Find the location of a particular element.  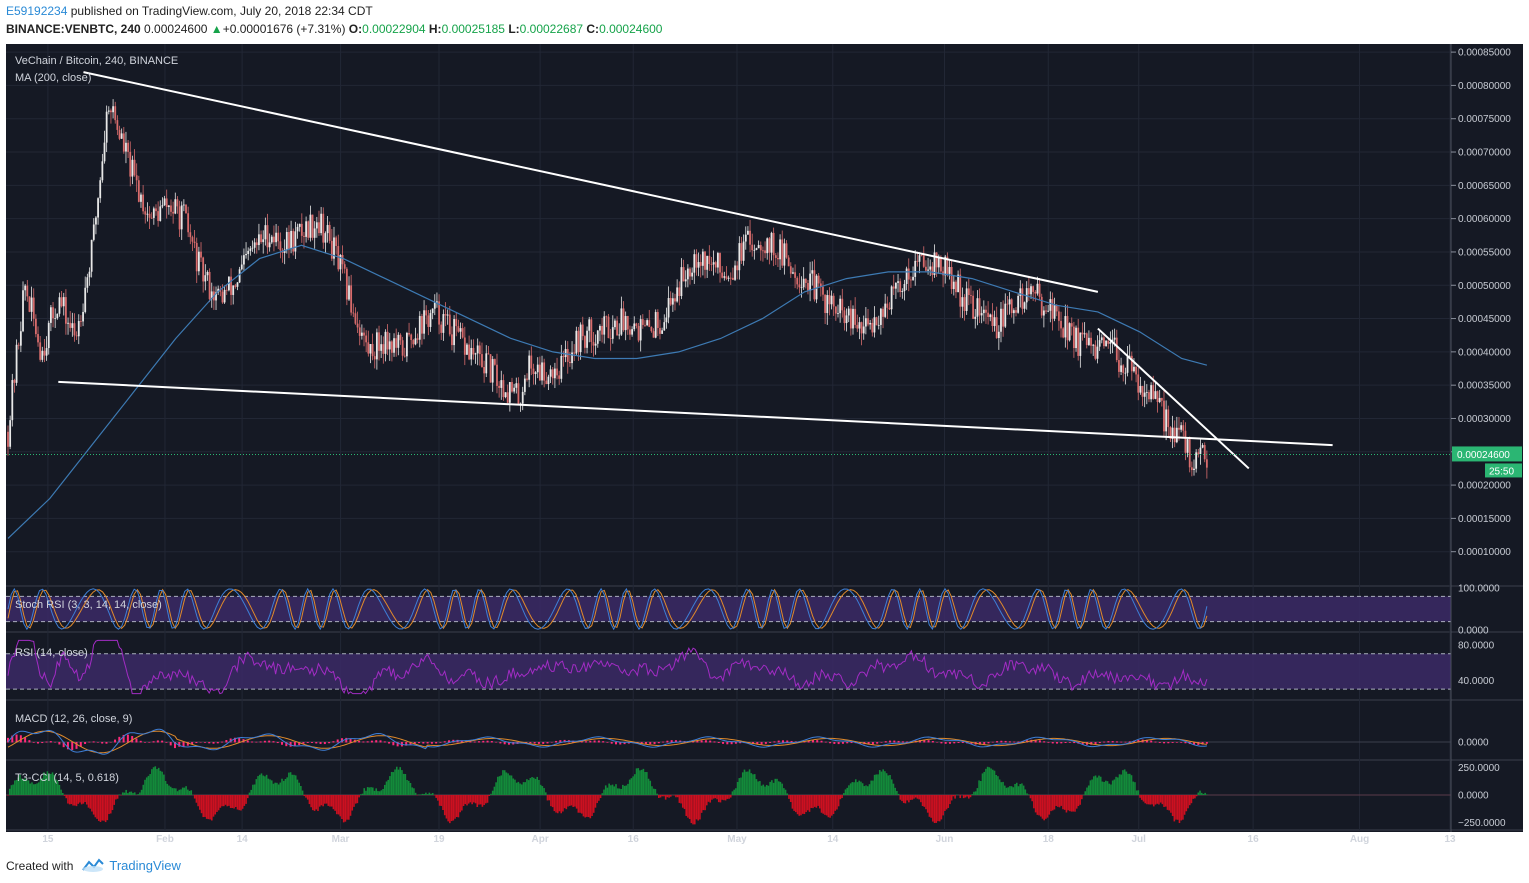

open-label: O: is located at coordinates (355, 29).